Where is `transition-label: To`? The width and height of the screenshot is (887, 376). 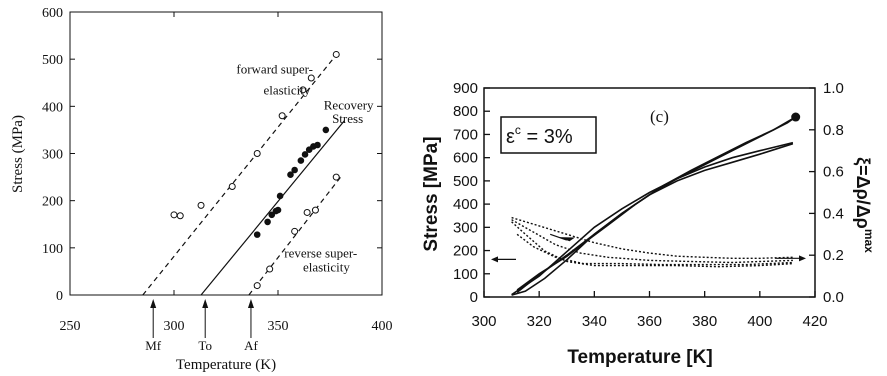
transition-label: To is located at coordinates (205, 345).